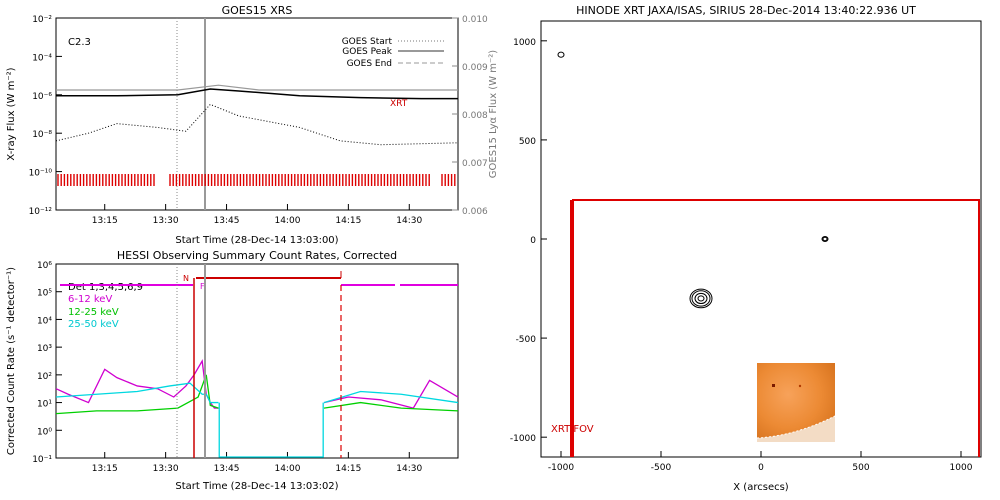 The width and height of the screenshot is (1000, 500). Describe the element at coordinates (256, 240) in the screenshot. I see `goes-xlabel: Start Time (28-Dec-14 13:03:00)` at that location.